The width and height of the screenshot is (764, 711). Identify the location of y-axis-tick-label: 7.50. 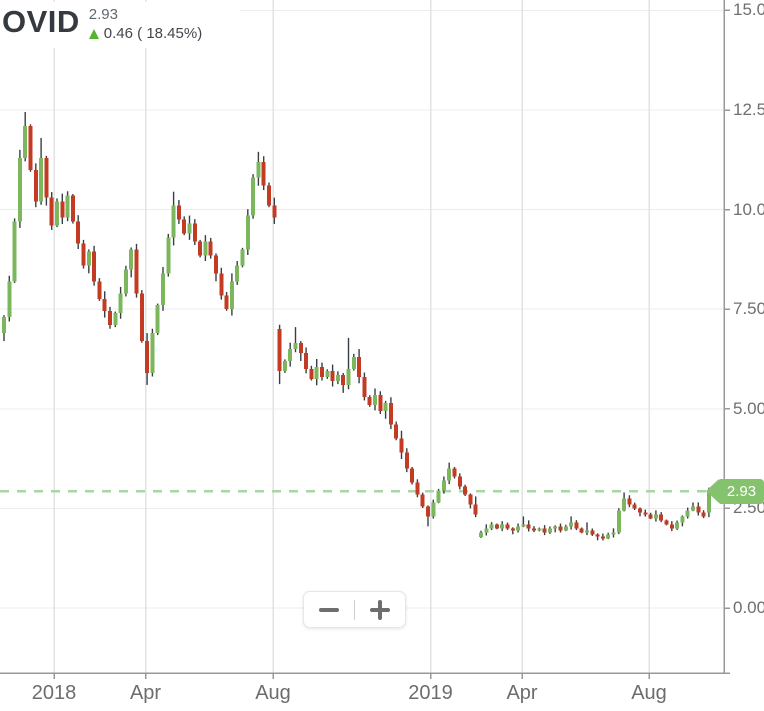
(748, 309).